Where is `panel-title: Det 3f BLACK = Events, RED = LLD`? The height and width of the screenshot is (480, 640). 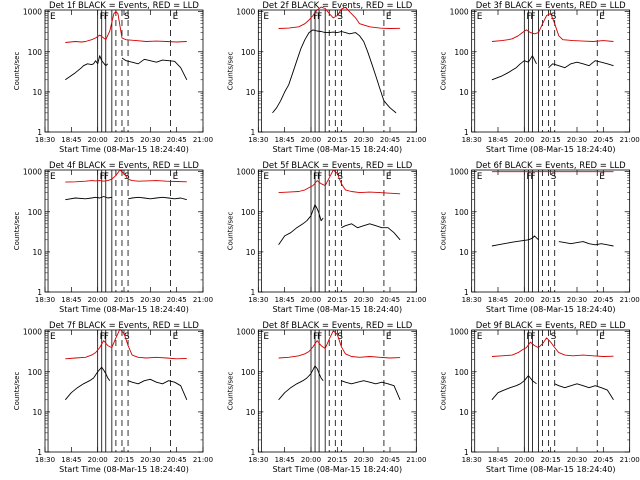
panel-title: Det 3f BLACK = Events, RED = LLD is located at coordinates (551, 6).